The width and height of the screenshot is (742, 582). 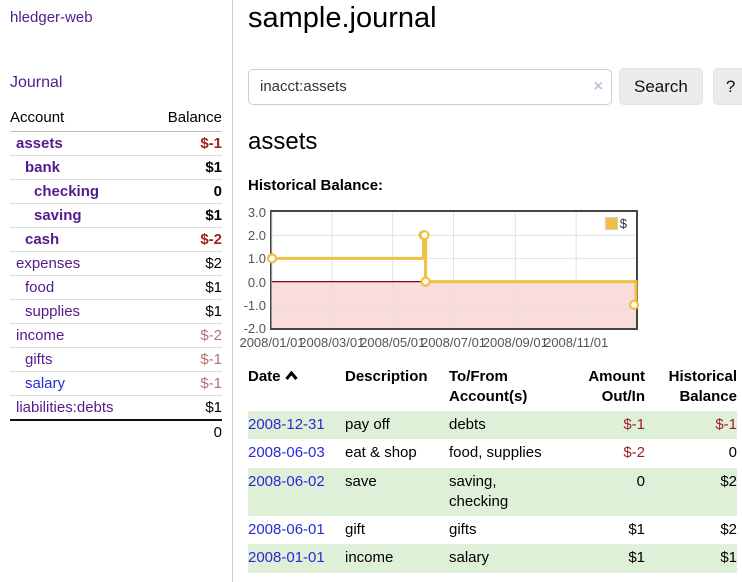 I want to click on register-description: eat & shop, so click(x=381, y=453).